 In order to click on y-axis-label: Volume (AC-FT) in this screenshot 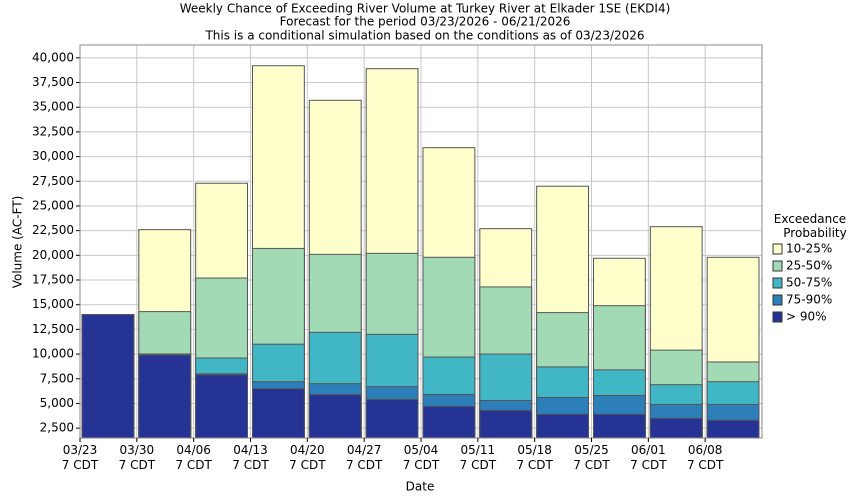, I will do `click(18, 242)`.